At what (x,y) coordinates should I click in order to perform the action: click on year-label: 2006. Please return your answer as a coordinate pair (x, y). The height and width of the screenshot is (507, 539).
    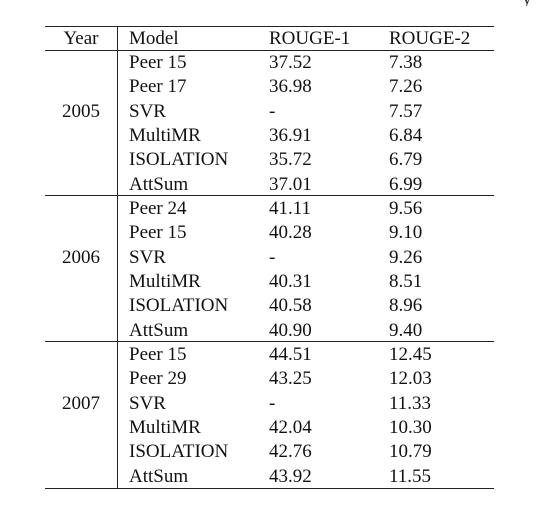
    Looking at the image, I should click on (81, 257).